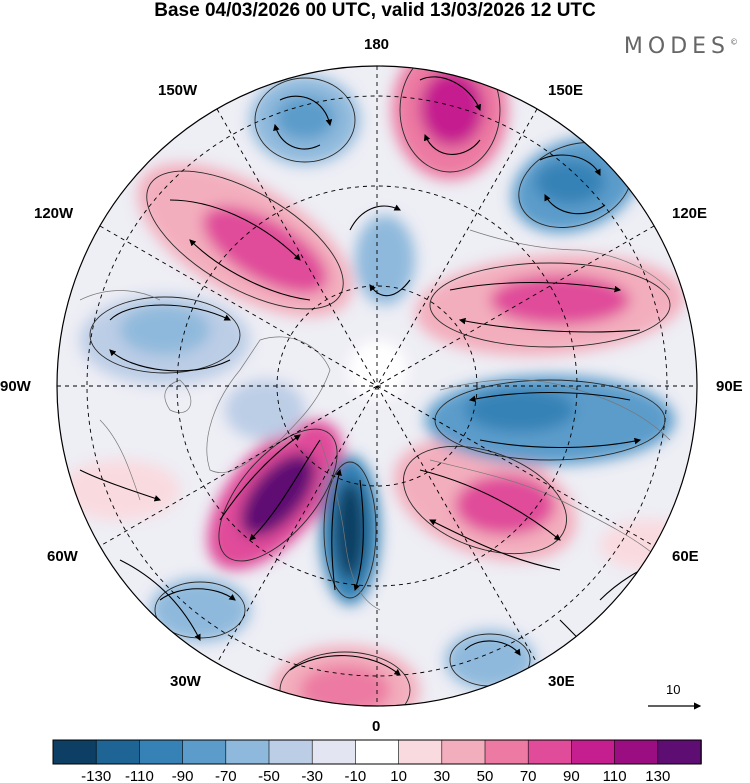 The width and height of the screenshot is (750, 783). Describe the element at coordinates (441, 775) in the screenshot. I see `colorbar-tick-label: 30` at that location.